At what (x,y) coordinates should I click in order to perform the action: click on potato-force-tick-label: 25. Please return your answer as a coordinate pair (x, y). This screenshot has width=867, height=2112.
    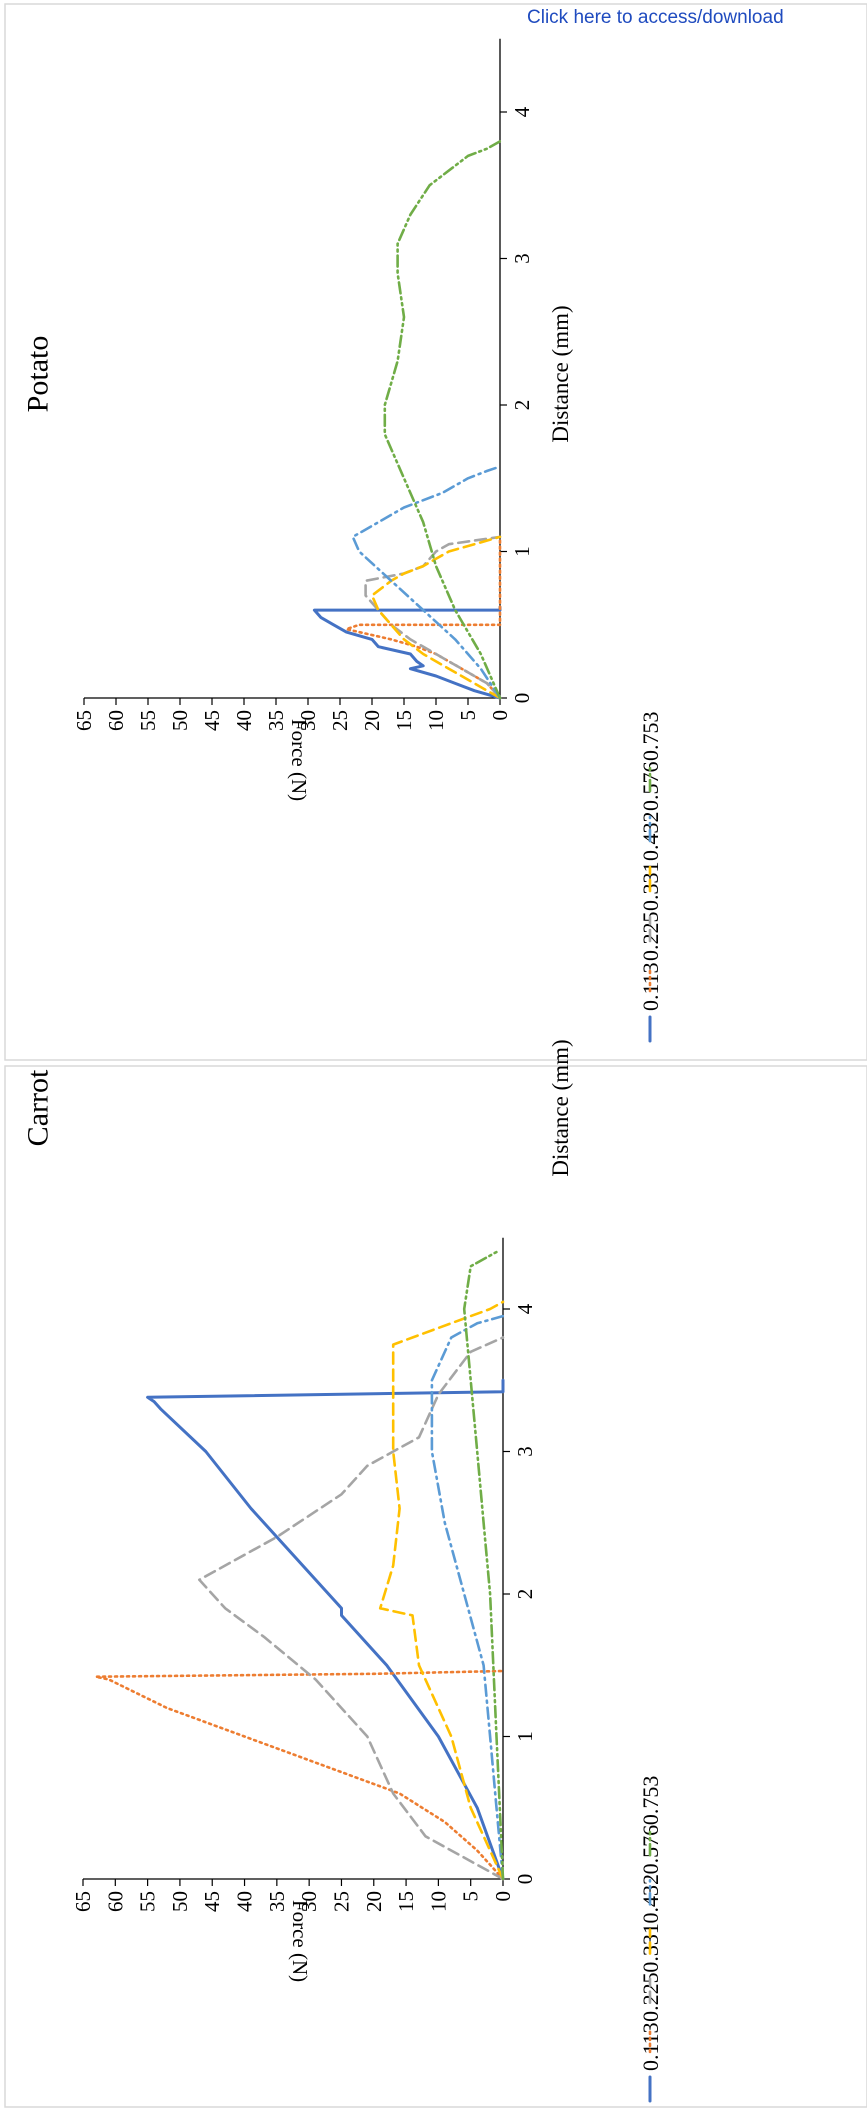
    Looking at the image, I should click on (340, 720).